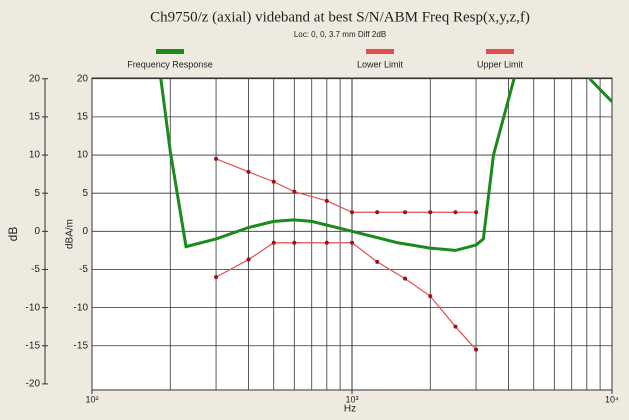 The height and width of the screenshot is (420, 629). I want to click on y2-tick-label: 20, so click(83, 78).